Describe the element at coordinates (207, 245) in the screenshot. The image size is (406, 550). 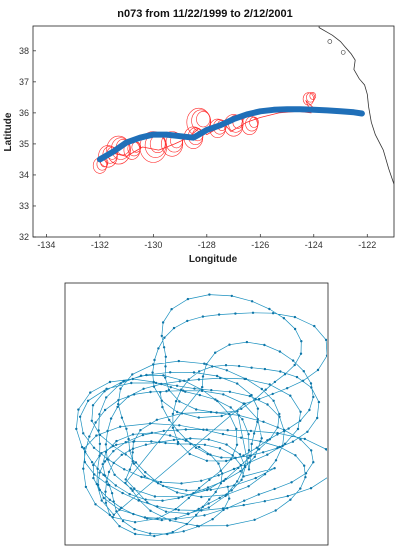
I see `x-tick-label: -128` at that location.